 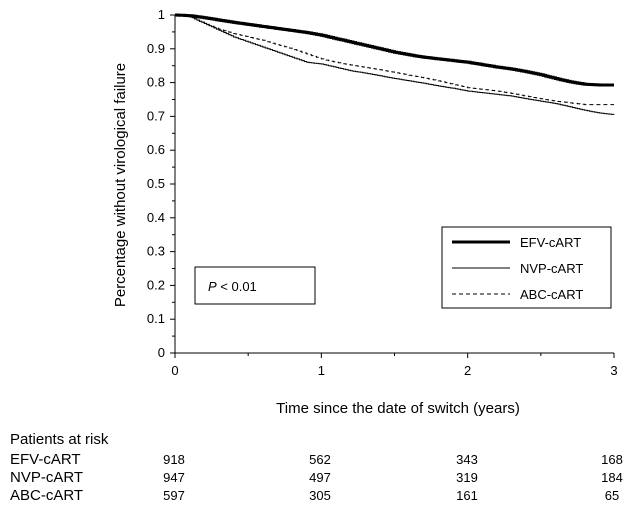 I want to click on series-line-efv-cart, so click(x=394, y=50).